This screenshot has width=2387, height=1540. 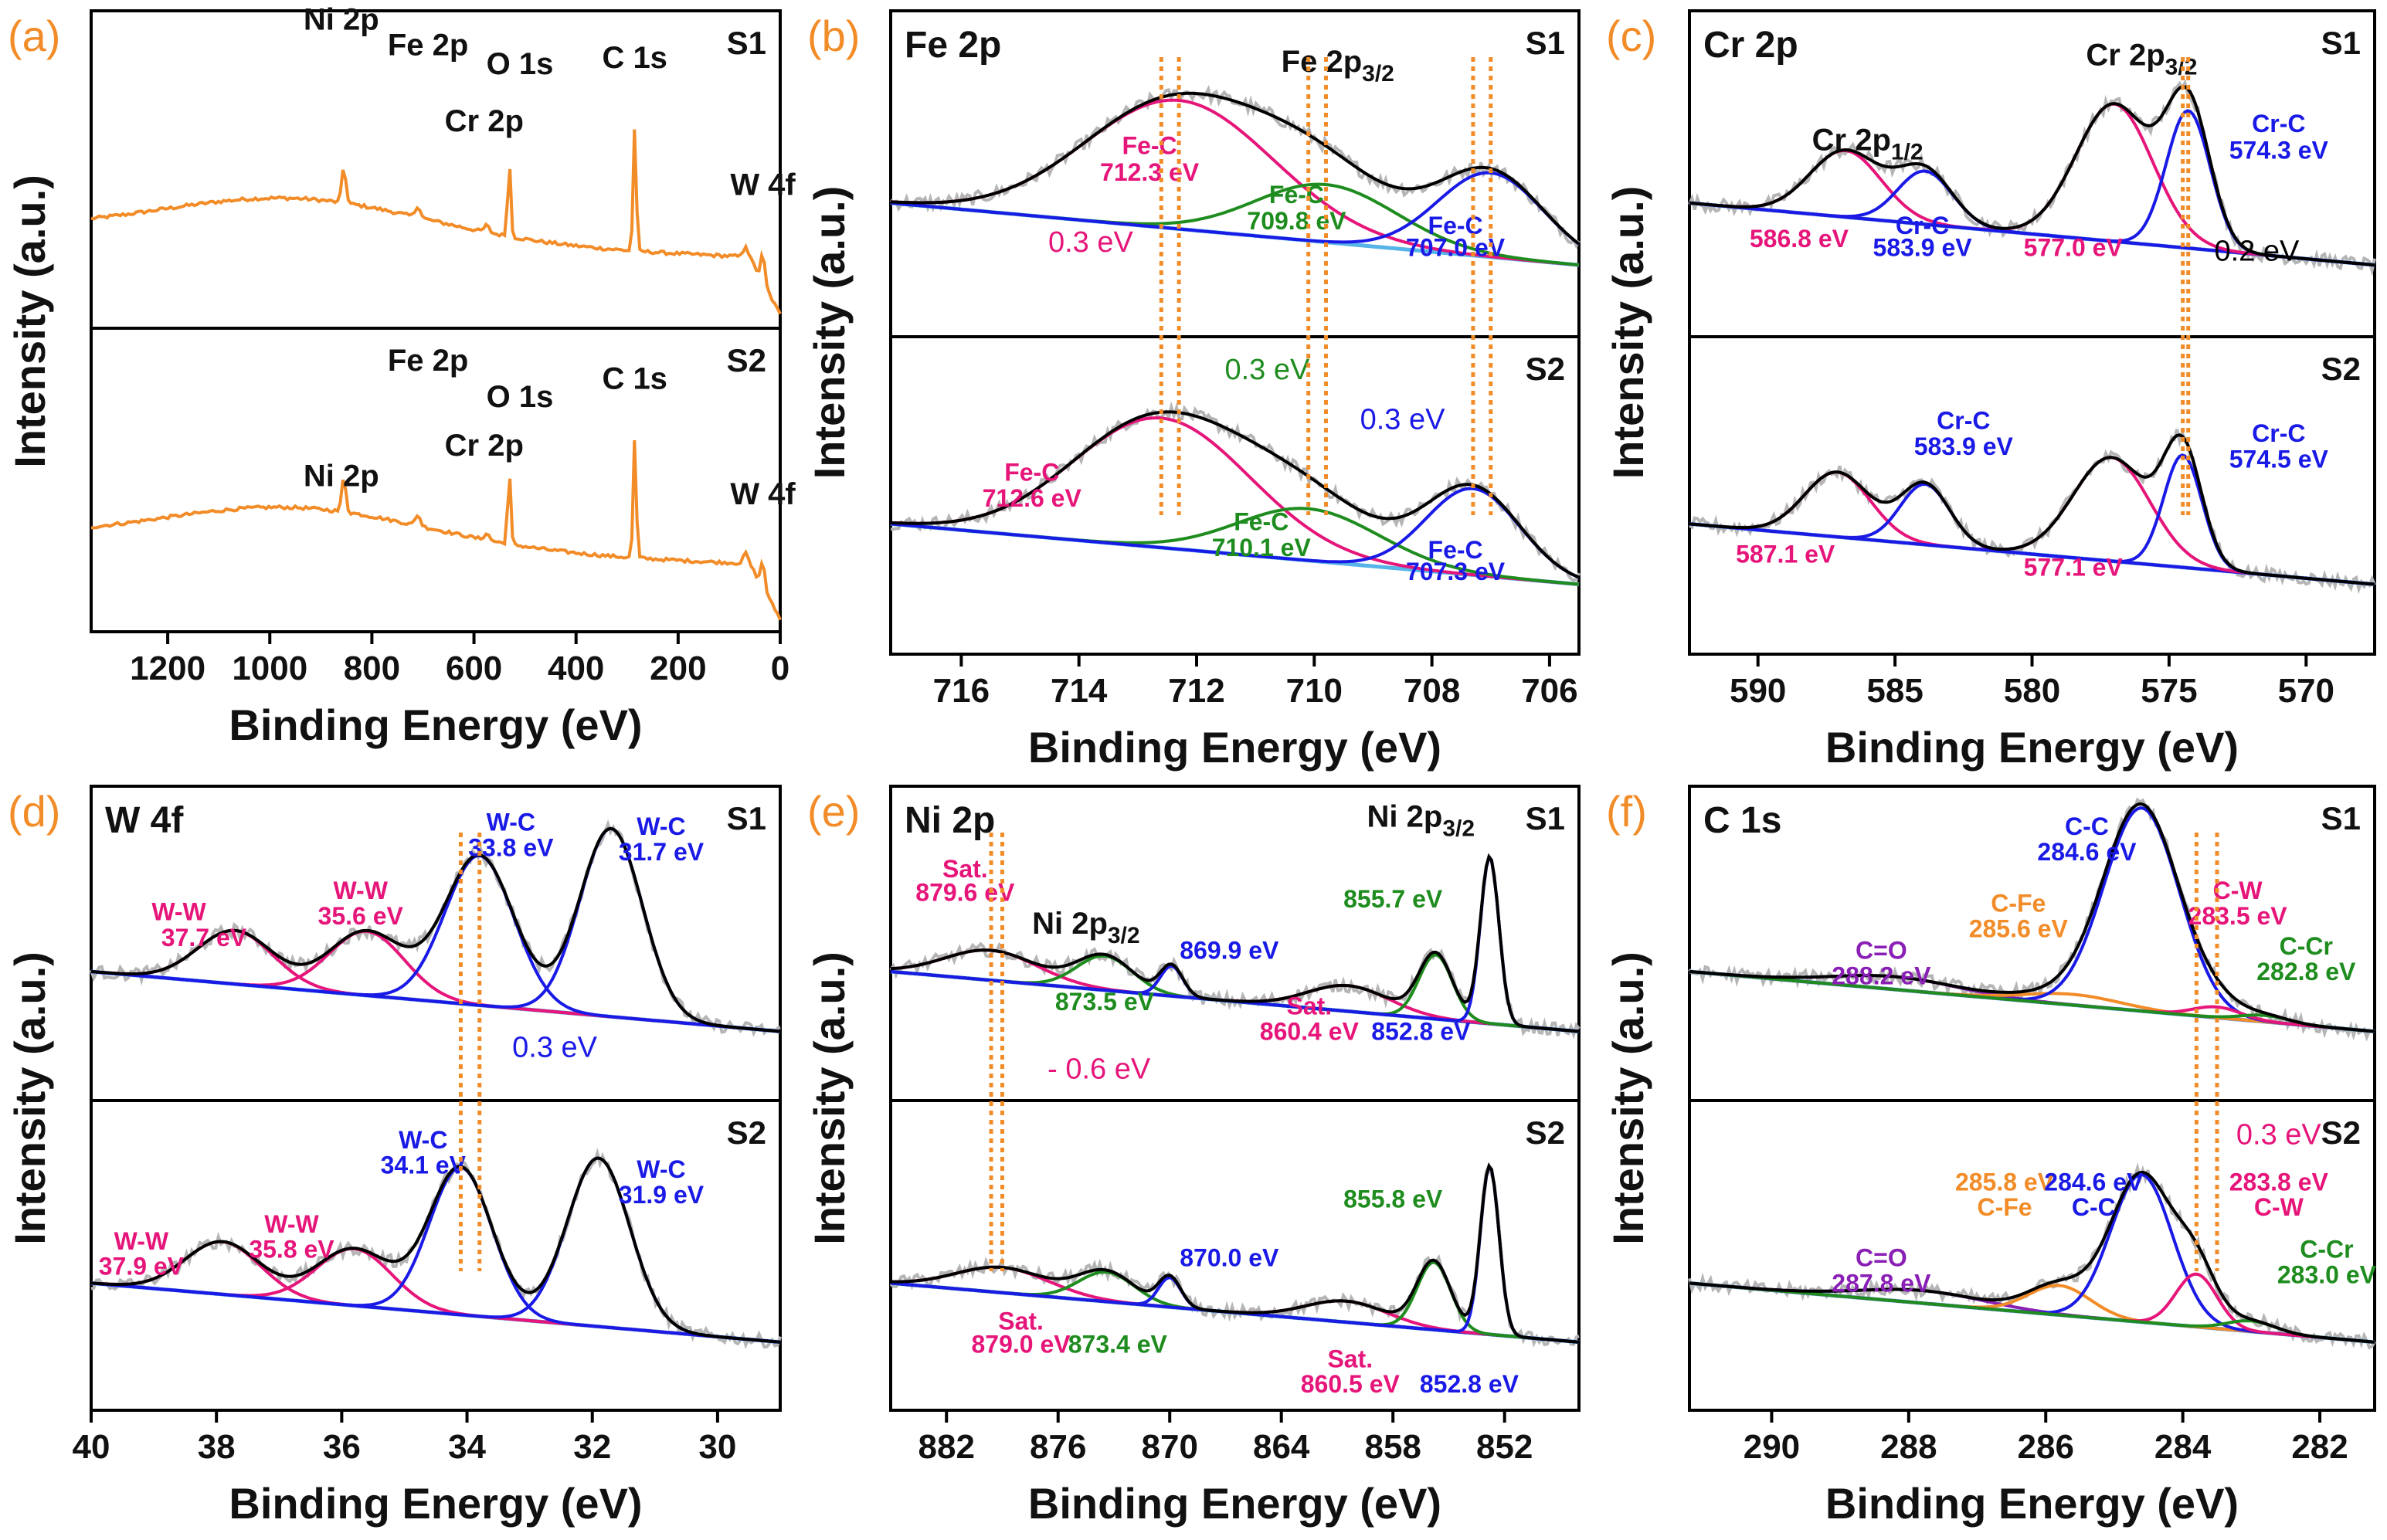 I want to click on component-label: 710.1 eV, so click(x=1262, y=547).